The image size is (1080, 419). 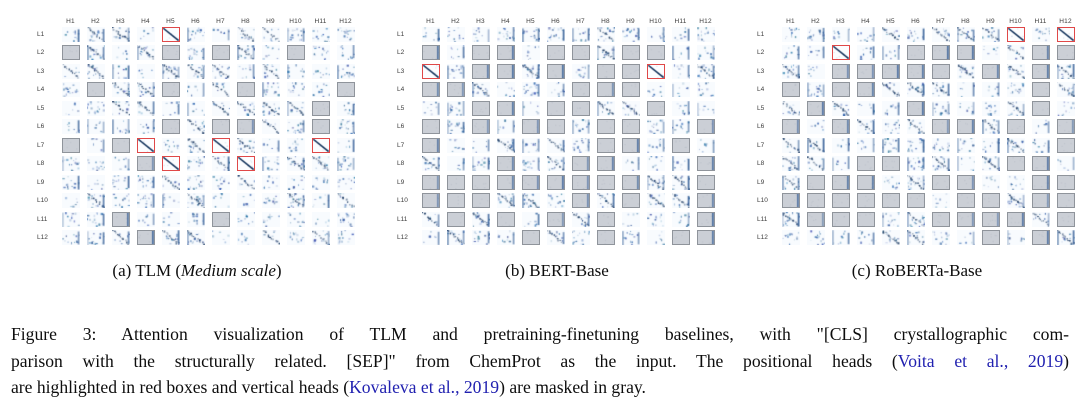 I want to click on row-label: L7, so click(x=401, y=145).